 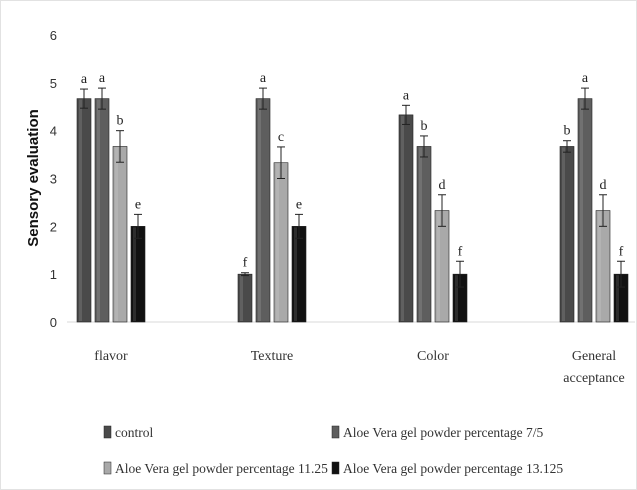 What do you see at coordinates (53, 179) in the screenshot?
I see `y-tick-label: 3` at bounding box center [53, 179].